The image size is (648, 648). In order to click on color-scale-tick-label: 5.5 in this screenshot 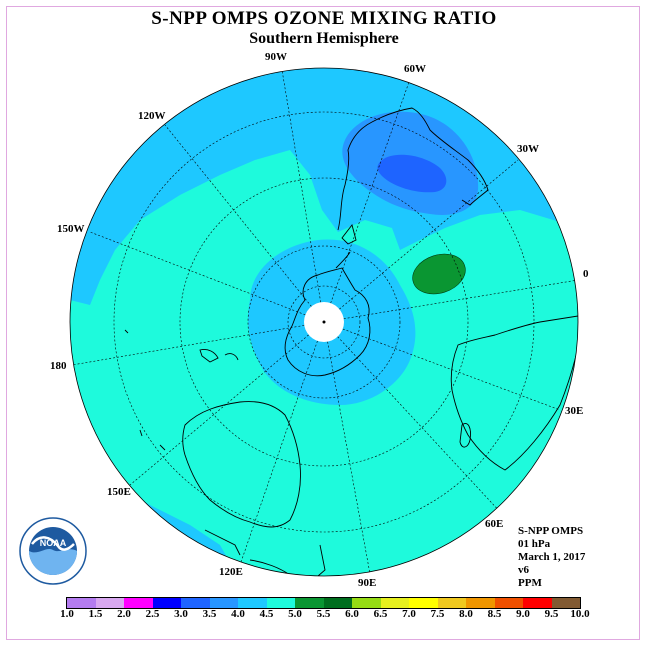, I will do `click(323, 614)`.